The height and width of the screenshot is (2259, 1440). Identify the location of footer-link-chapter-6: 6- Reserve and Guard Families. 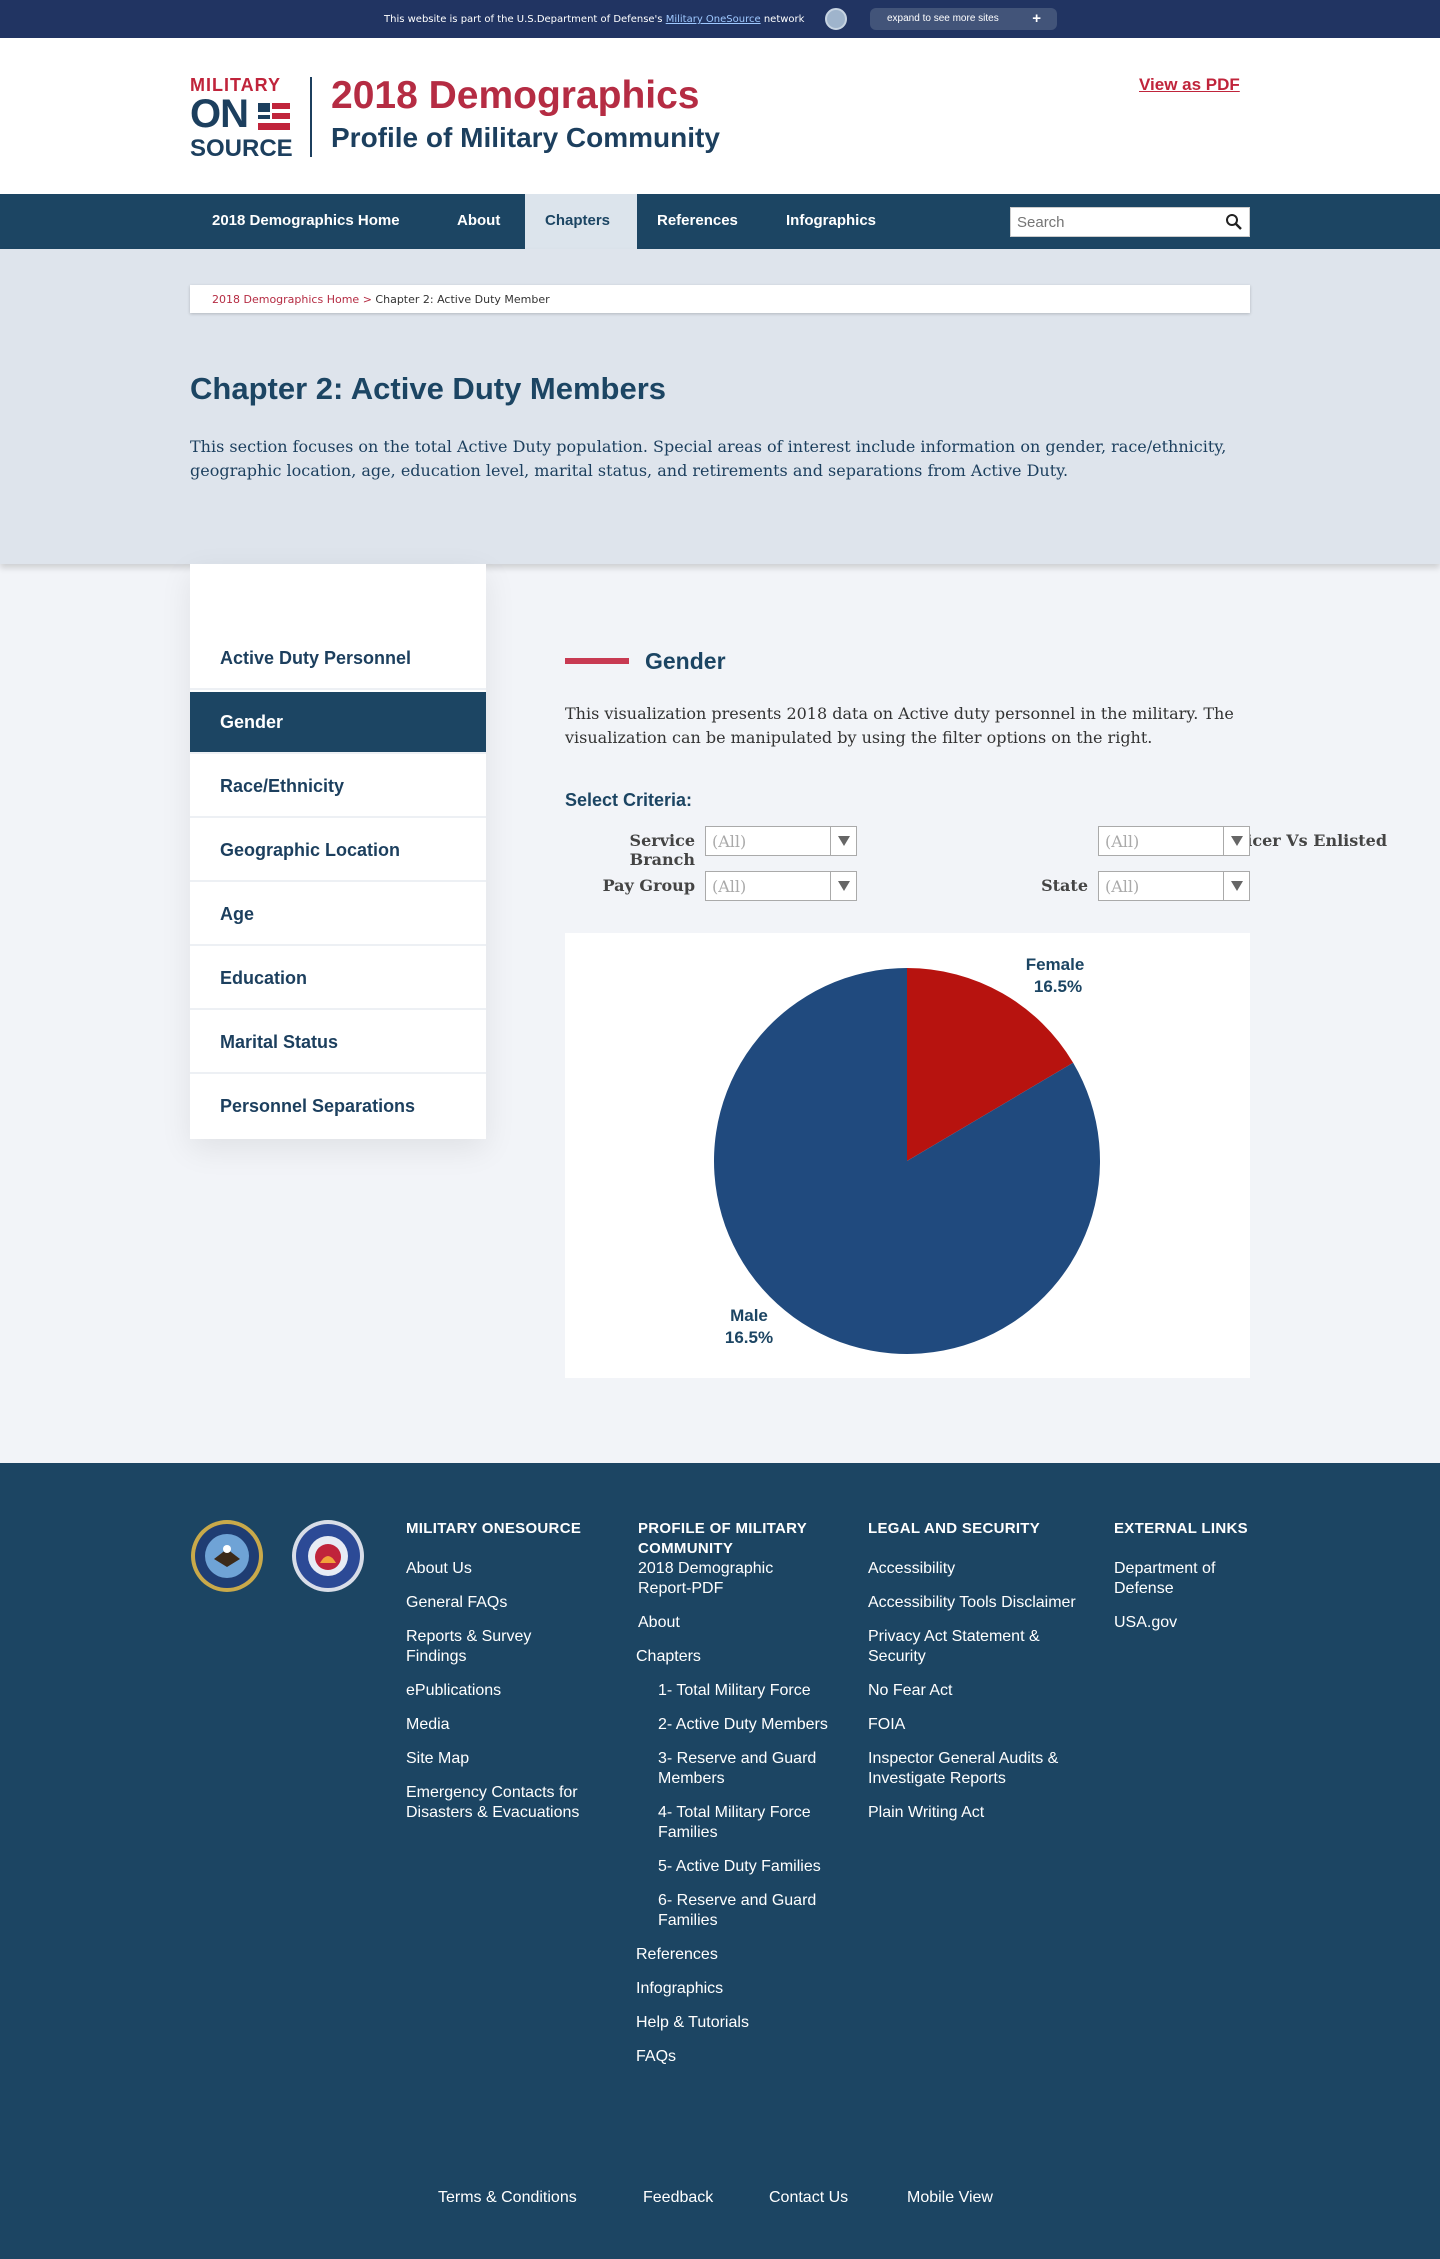
(737, 1910).